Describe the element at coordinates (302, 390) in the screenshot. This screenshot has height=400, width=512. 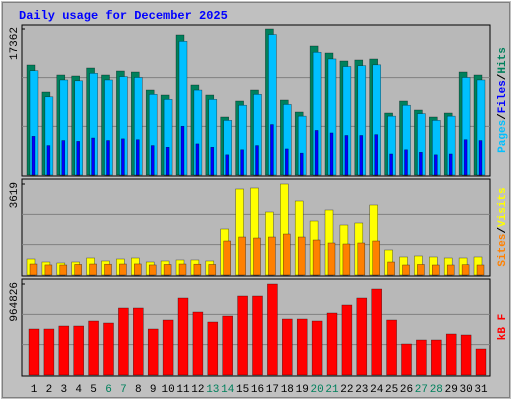
I see `x-tick-label: 19` at that location.